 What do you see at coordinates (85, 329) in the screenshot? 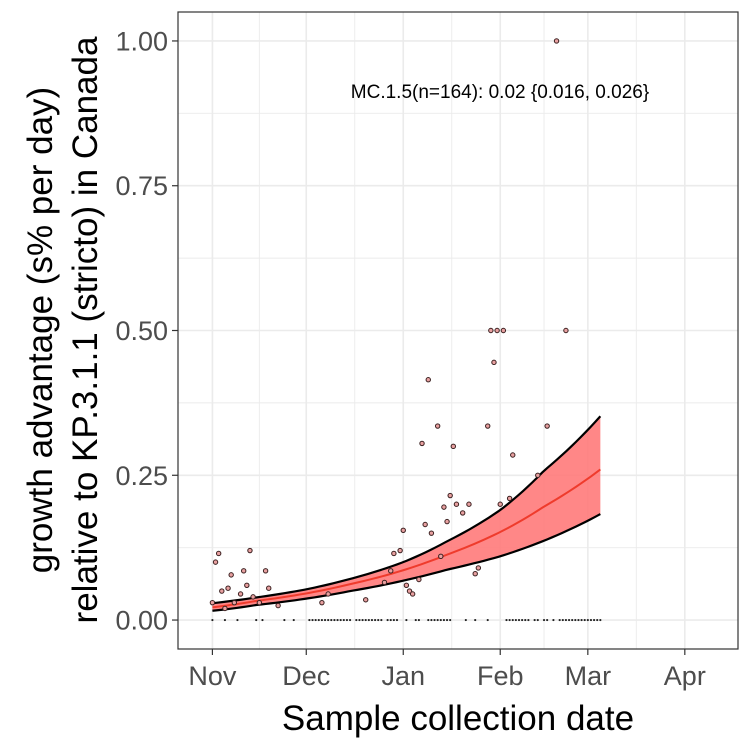
I see `y-axis-title-line-2: relative to KP.3.1.1 (stricto) in Canada` at bounding box center [85, 329].